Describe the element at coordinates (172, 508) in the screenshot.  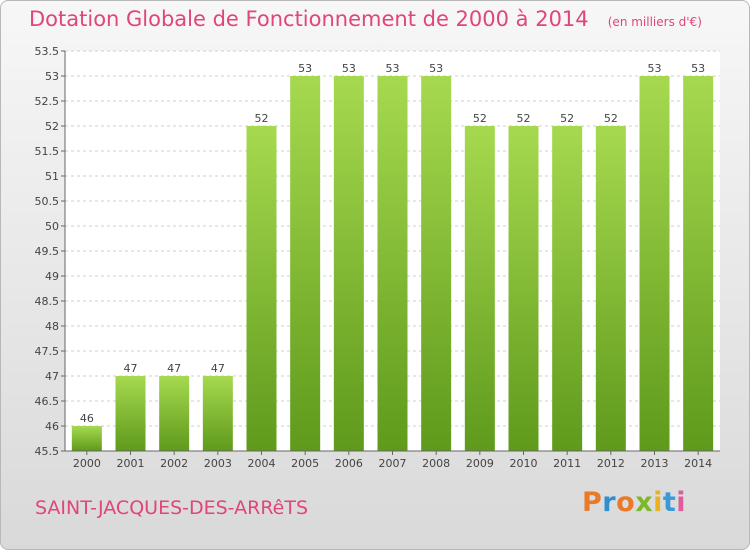
I see `commune-name: SAINT-JACQUES-DES-ARRêTS` at that location.